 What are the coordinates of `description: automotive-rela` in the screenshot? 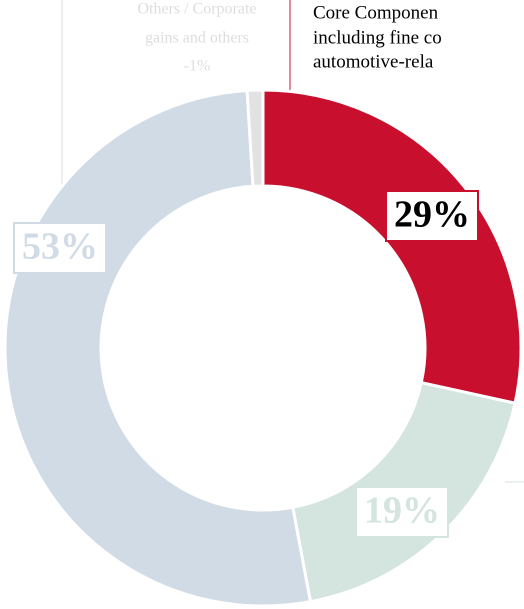 It's located at (373, 61).